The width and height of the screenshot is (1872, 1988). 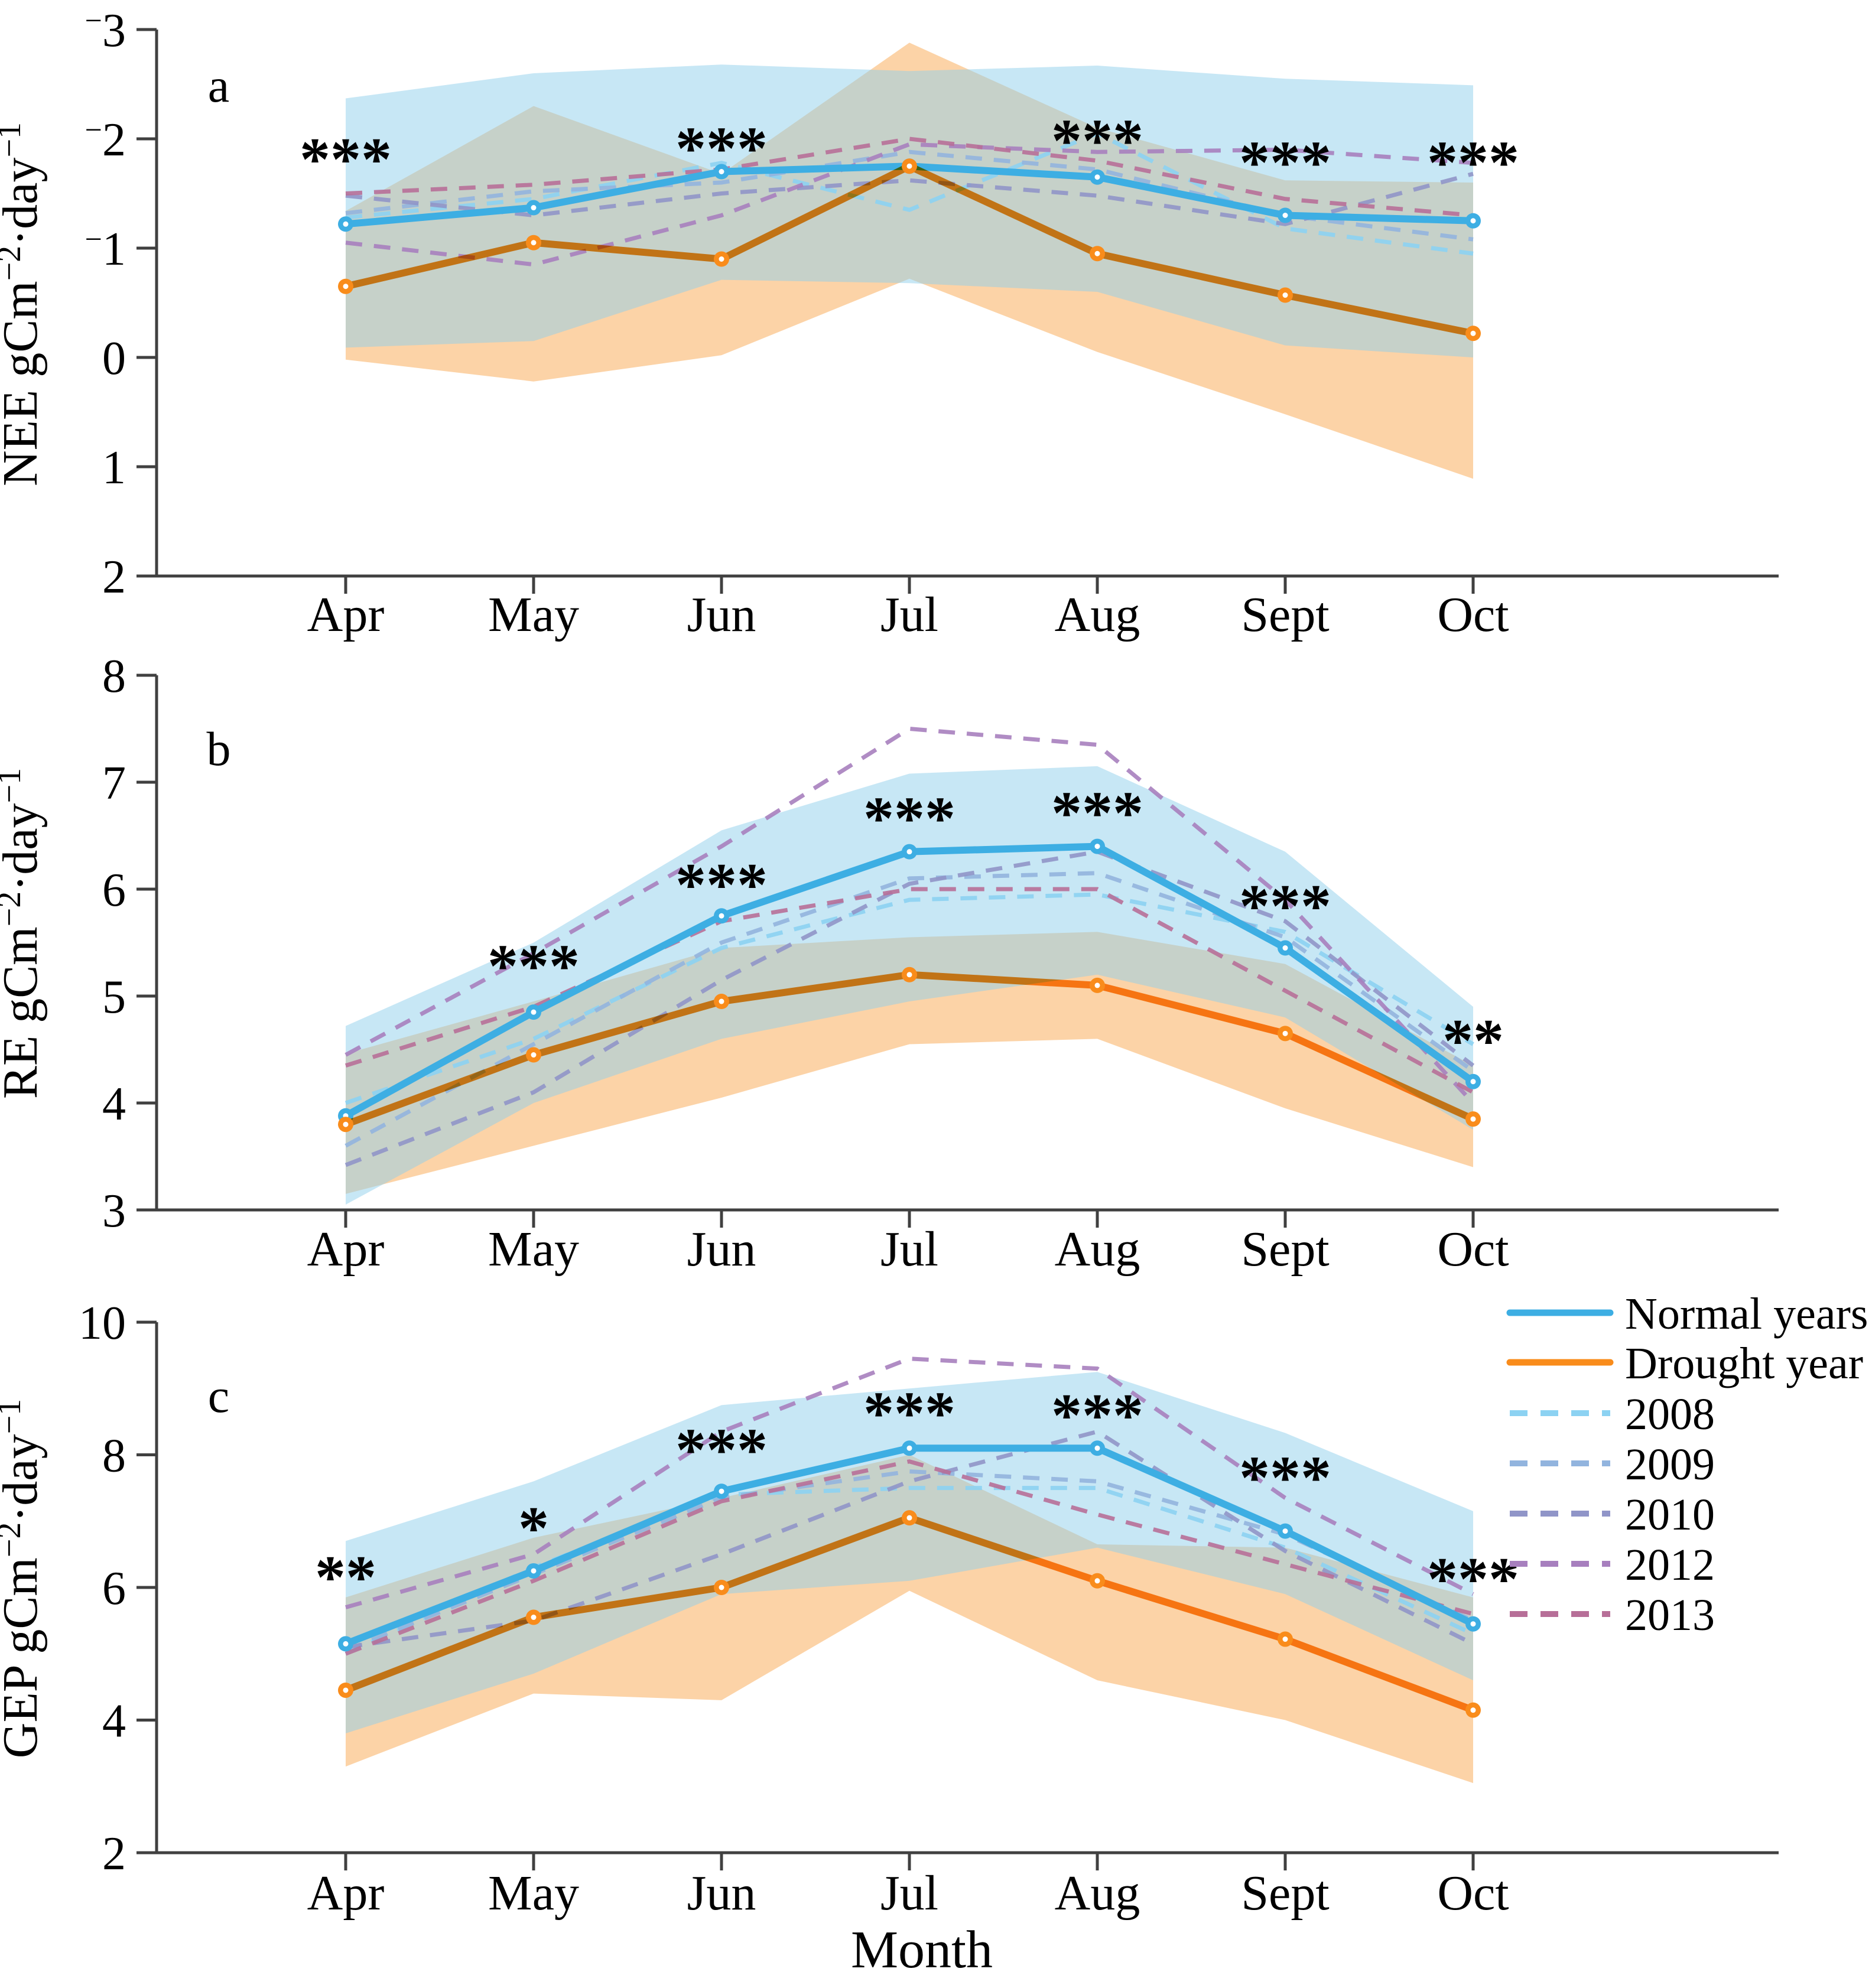 What do you see at coordinates (909, 999) in the screenshot?
I see `panel-b-year-line-2008` at bounding box center [909, 999].